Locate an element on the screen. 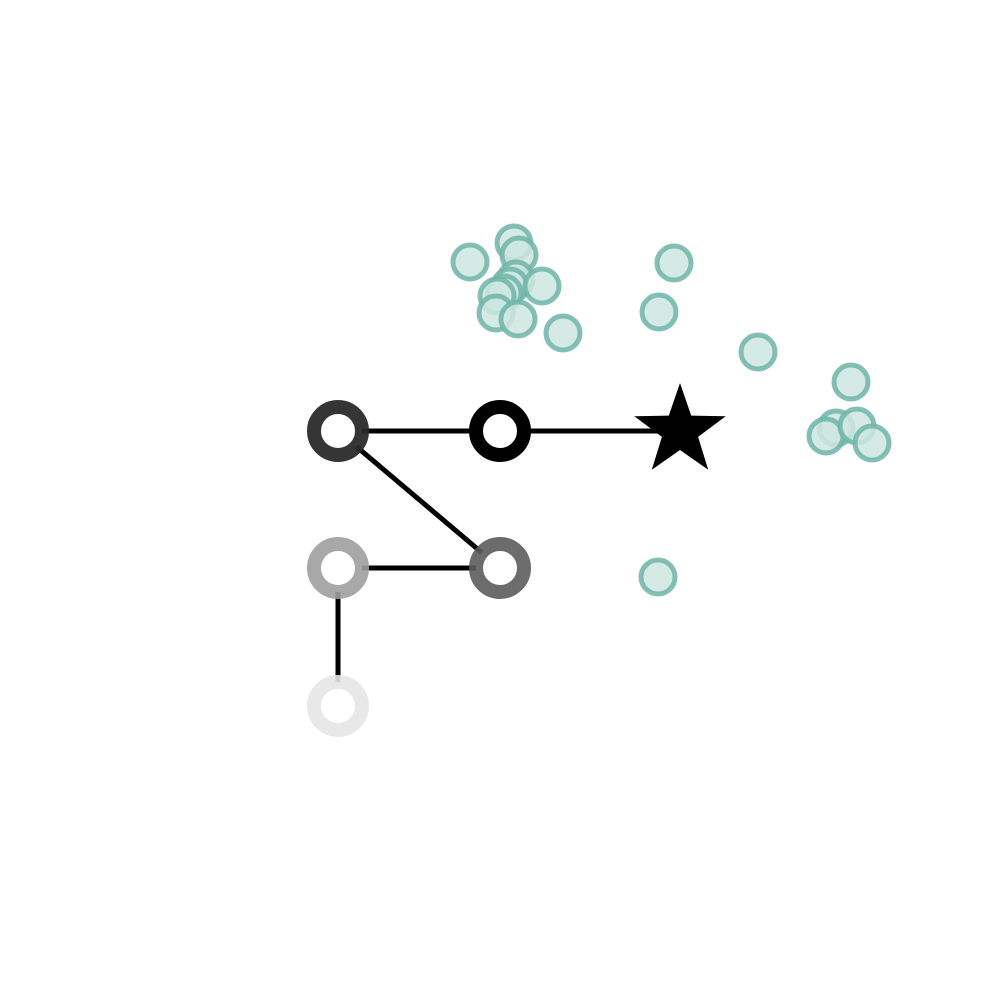 Image resolution: width=1000 pixels, height=1000 pixels. star-icon is located at coordinates (680, 426).